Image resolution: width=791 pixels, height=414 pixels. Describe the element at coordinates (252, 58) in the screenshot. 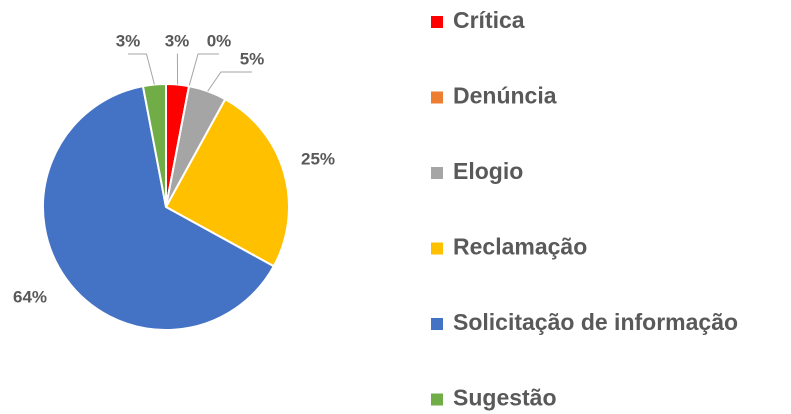

I see `data-label: 5%` at that location.